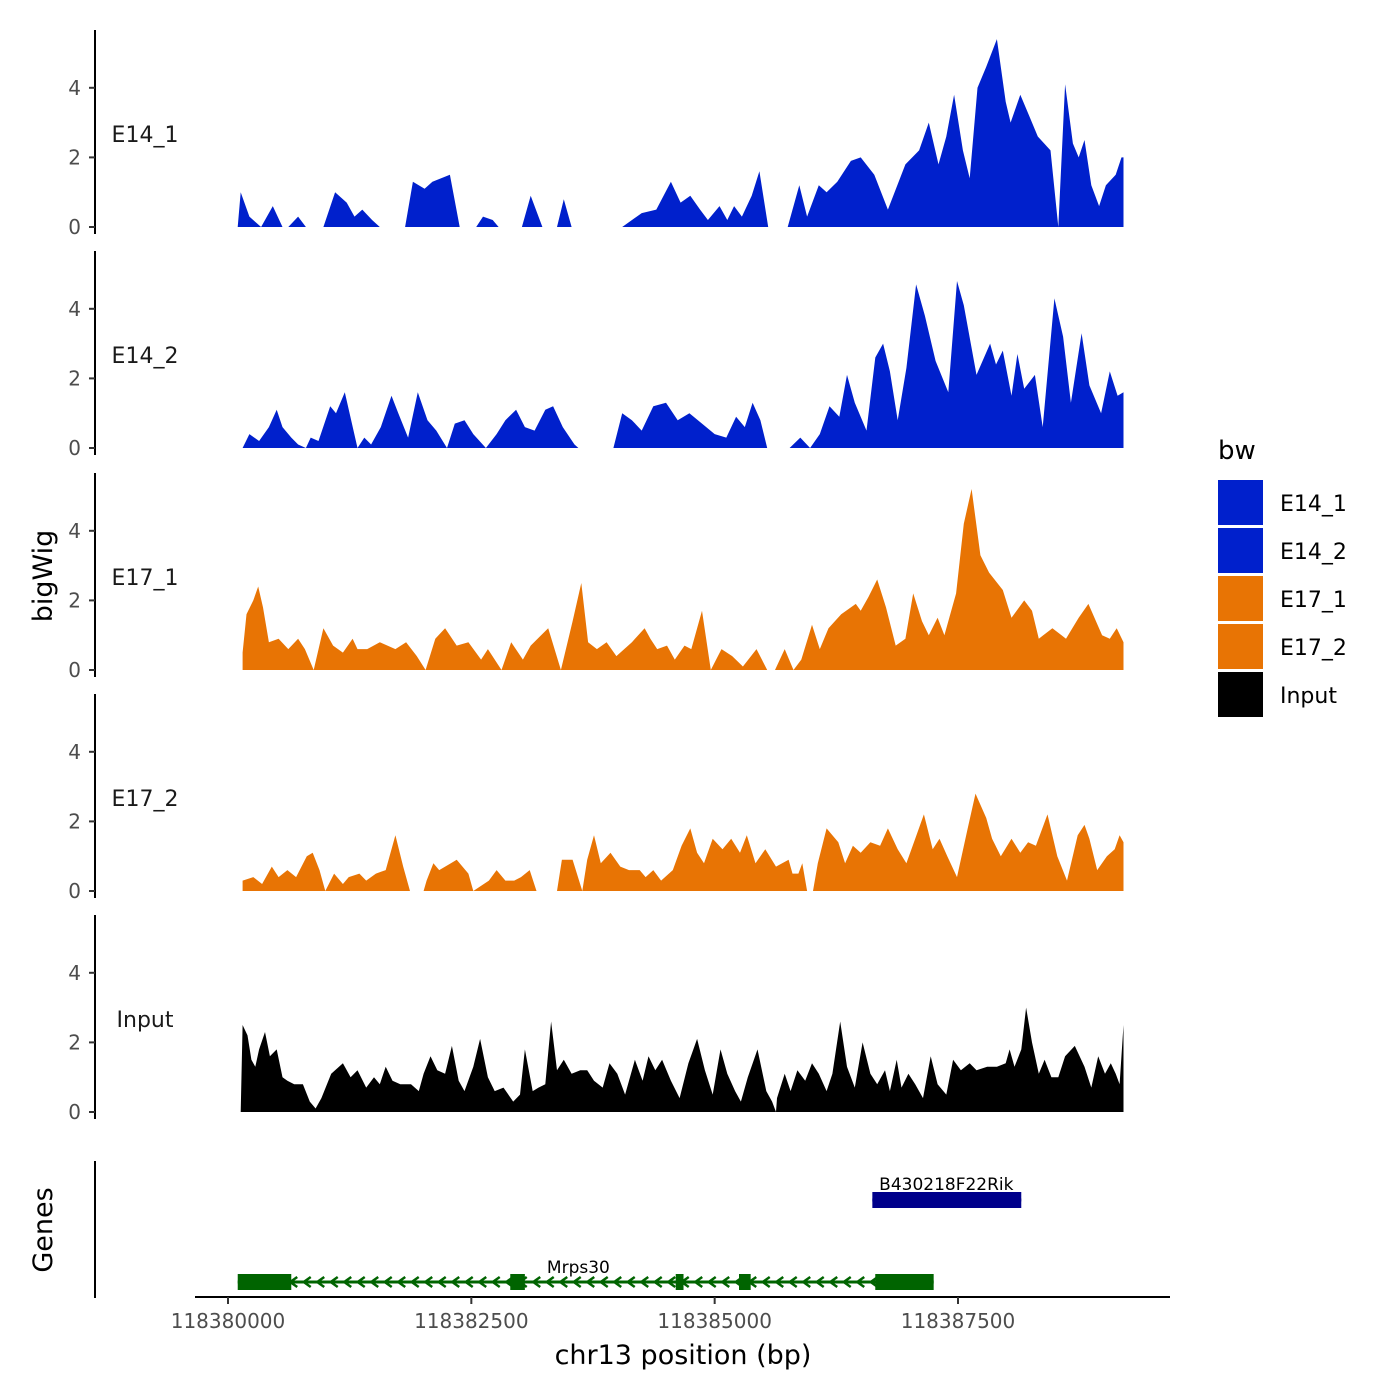  Describe the element at coordinates (228, 1321) in the screenshot. I see `x-tick-label: 118380000` at that location.